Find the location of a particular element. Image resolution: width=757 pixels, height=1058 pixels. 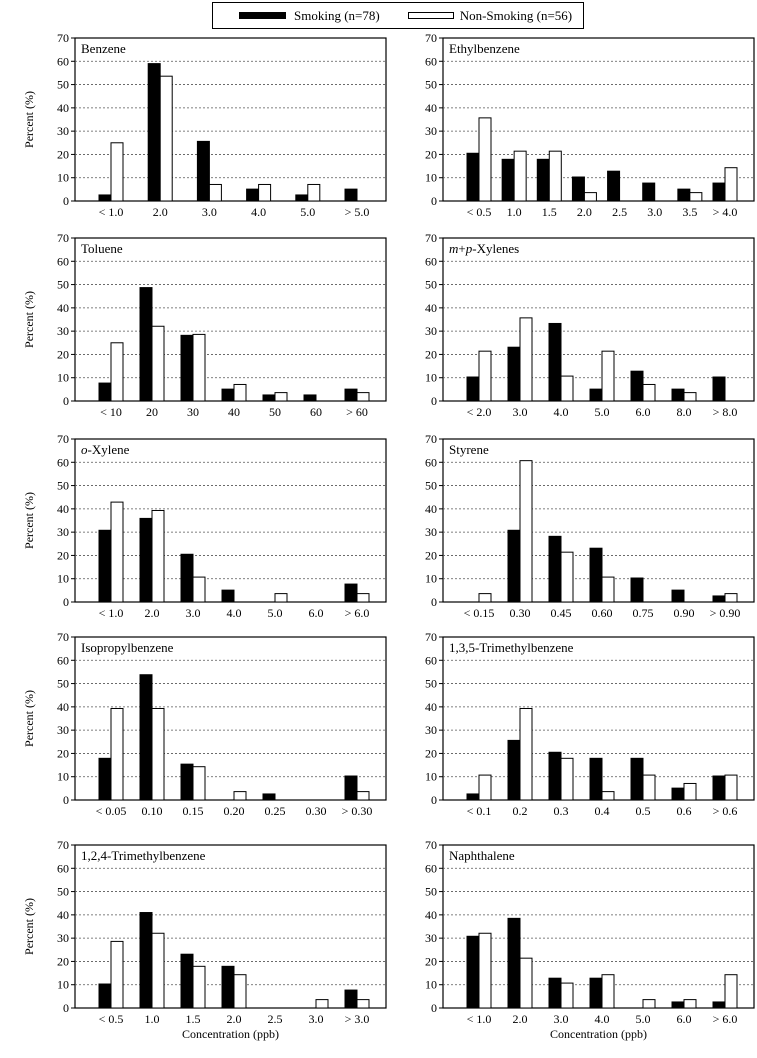

x-tick-label: > 6.0 is located at coordinates (725, 1019).